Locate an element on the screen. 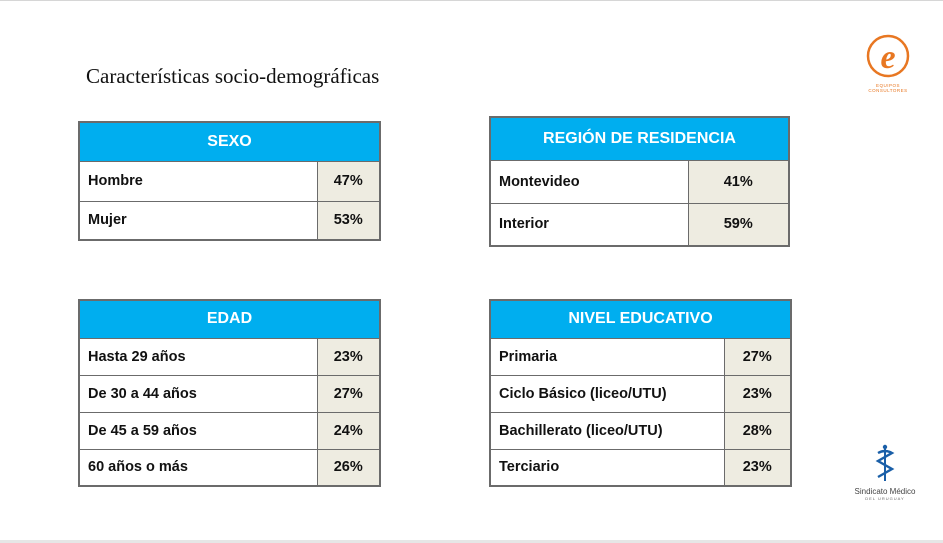 Image resolution: width=943 pixels, height=543 pixels. table-header: REGIÓN DE RESIDENCIA is located at coordinates (639, 138).